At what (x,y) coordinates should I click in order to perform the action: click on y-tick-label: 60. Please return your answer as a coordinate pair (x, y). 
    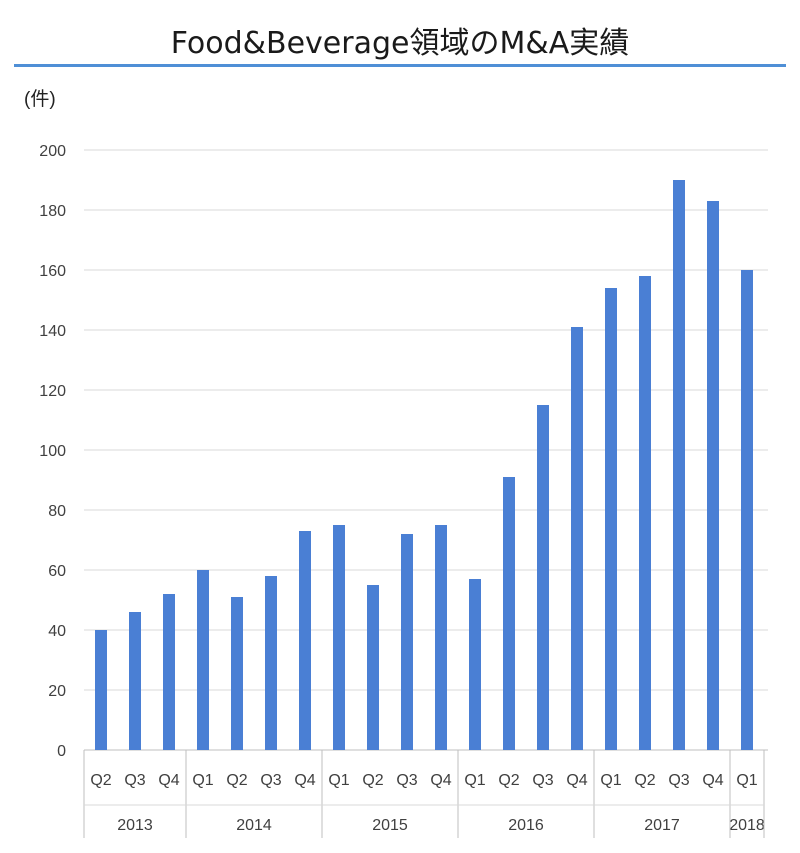
    Looking at the image, I should click on (57, 571).